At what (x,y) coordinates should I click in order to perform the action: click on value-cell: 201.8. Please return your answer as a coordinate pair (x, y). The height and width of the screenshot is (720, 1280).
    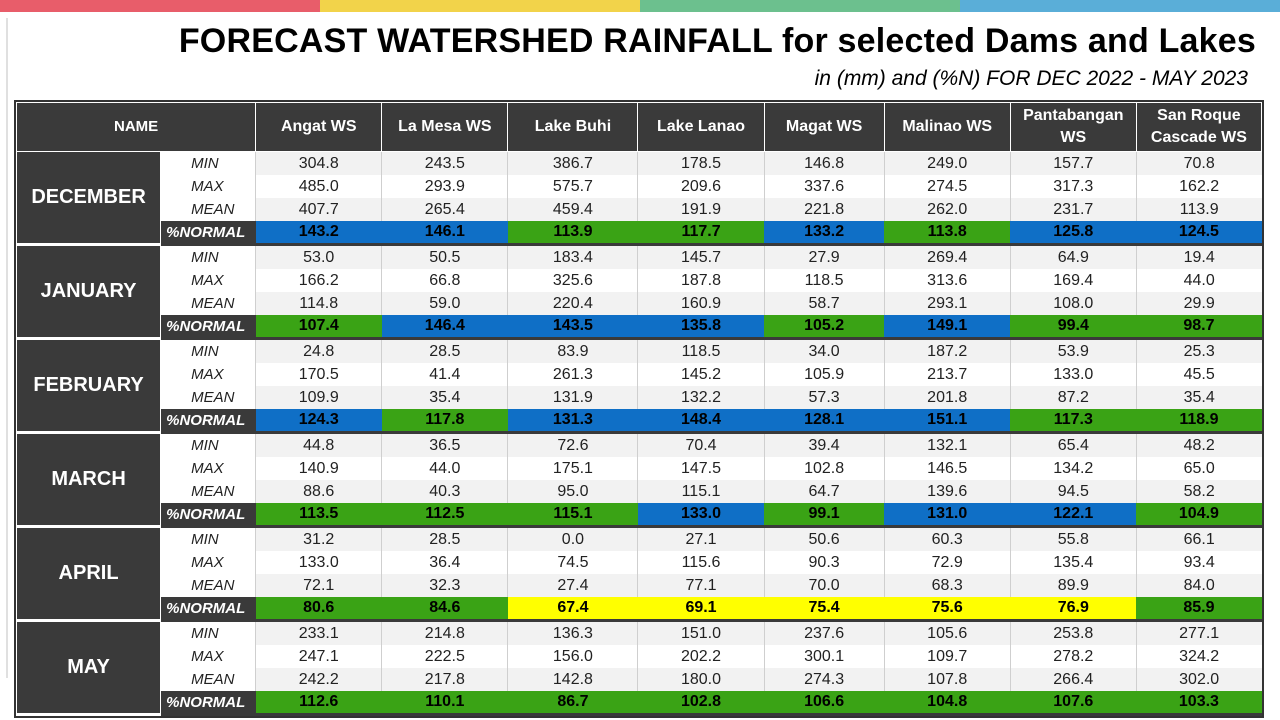
    Looking at the image, I should click on (947, 397).